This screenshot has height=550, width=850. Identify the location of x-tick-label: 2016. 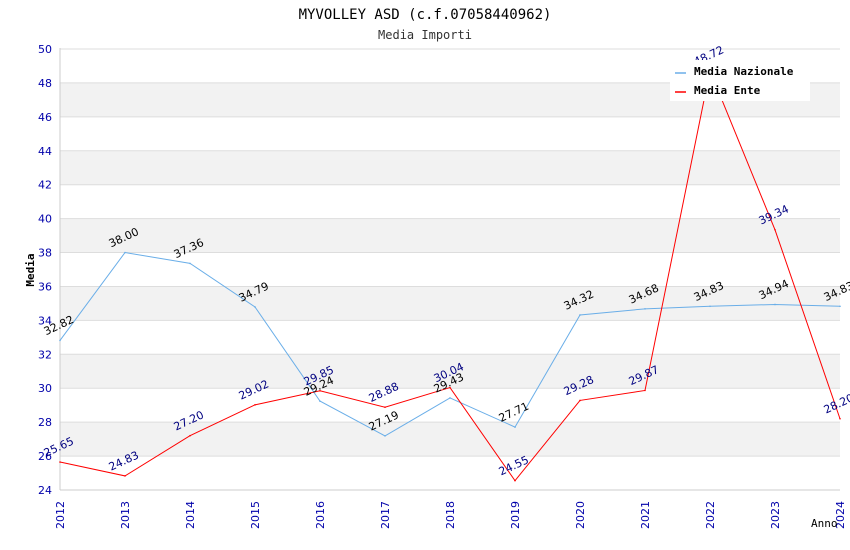
(320, 515).